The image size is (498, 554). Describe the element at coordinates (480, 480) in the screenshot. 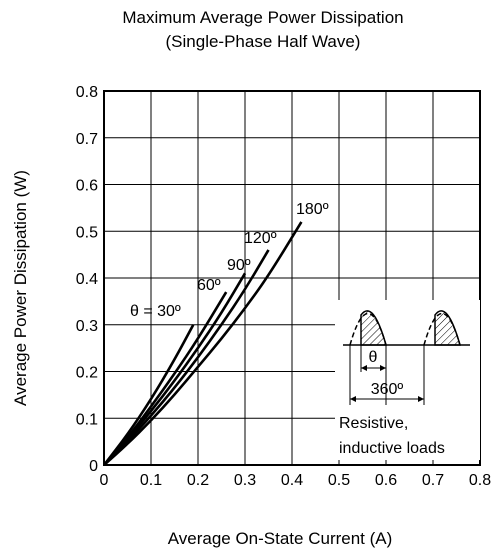

I see `x-tick-label: 0.8` at that location.